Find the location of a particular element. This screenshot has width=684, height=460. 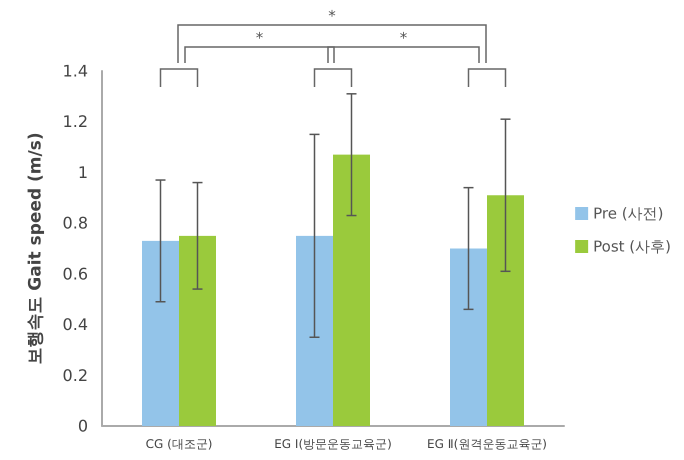

y-tick-label: 1.4 is located at coordinates (75, 71).